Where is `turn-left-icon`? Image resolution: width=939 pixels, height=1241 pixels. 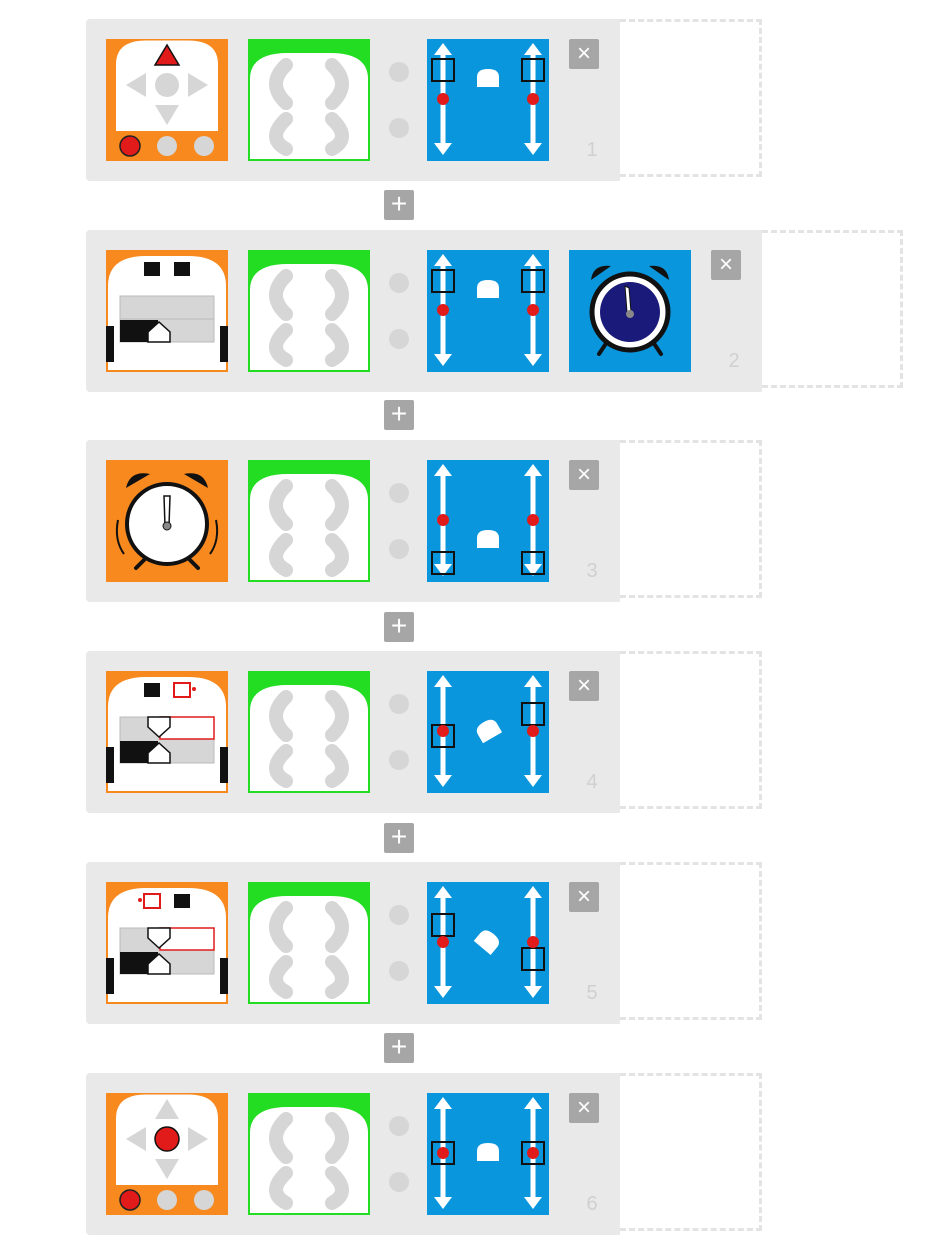
turn-left-icon is located at coordinates (488, 943).